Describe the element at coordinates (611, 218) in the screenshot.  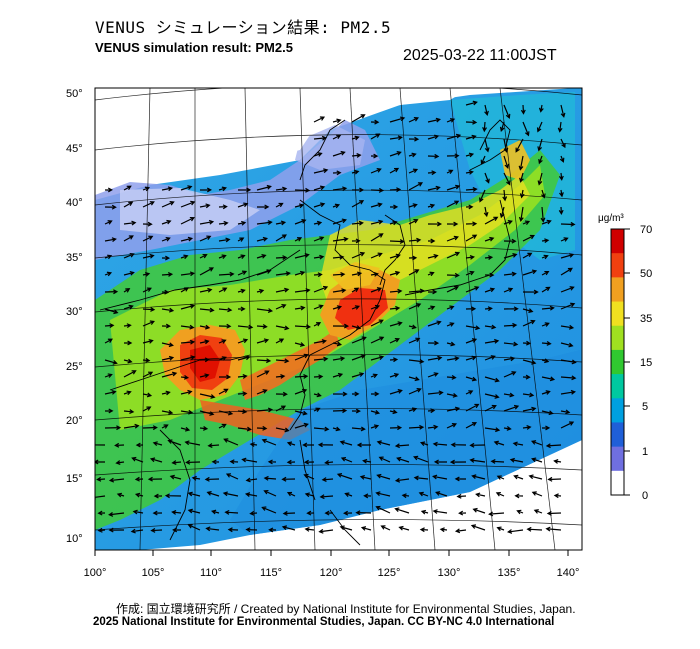
I see `colorbar-unit: μg/m³` at that location.